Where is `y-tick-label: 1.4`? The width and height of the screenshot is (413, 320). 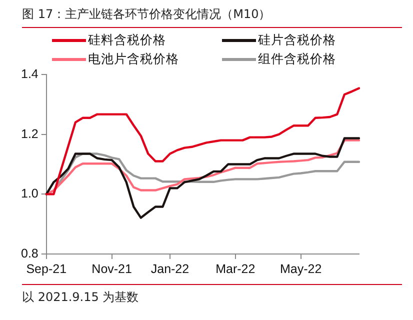
y-tick-label: 1.4 is located at coordinates (29, 73).